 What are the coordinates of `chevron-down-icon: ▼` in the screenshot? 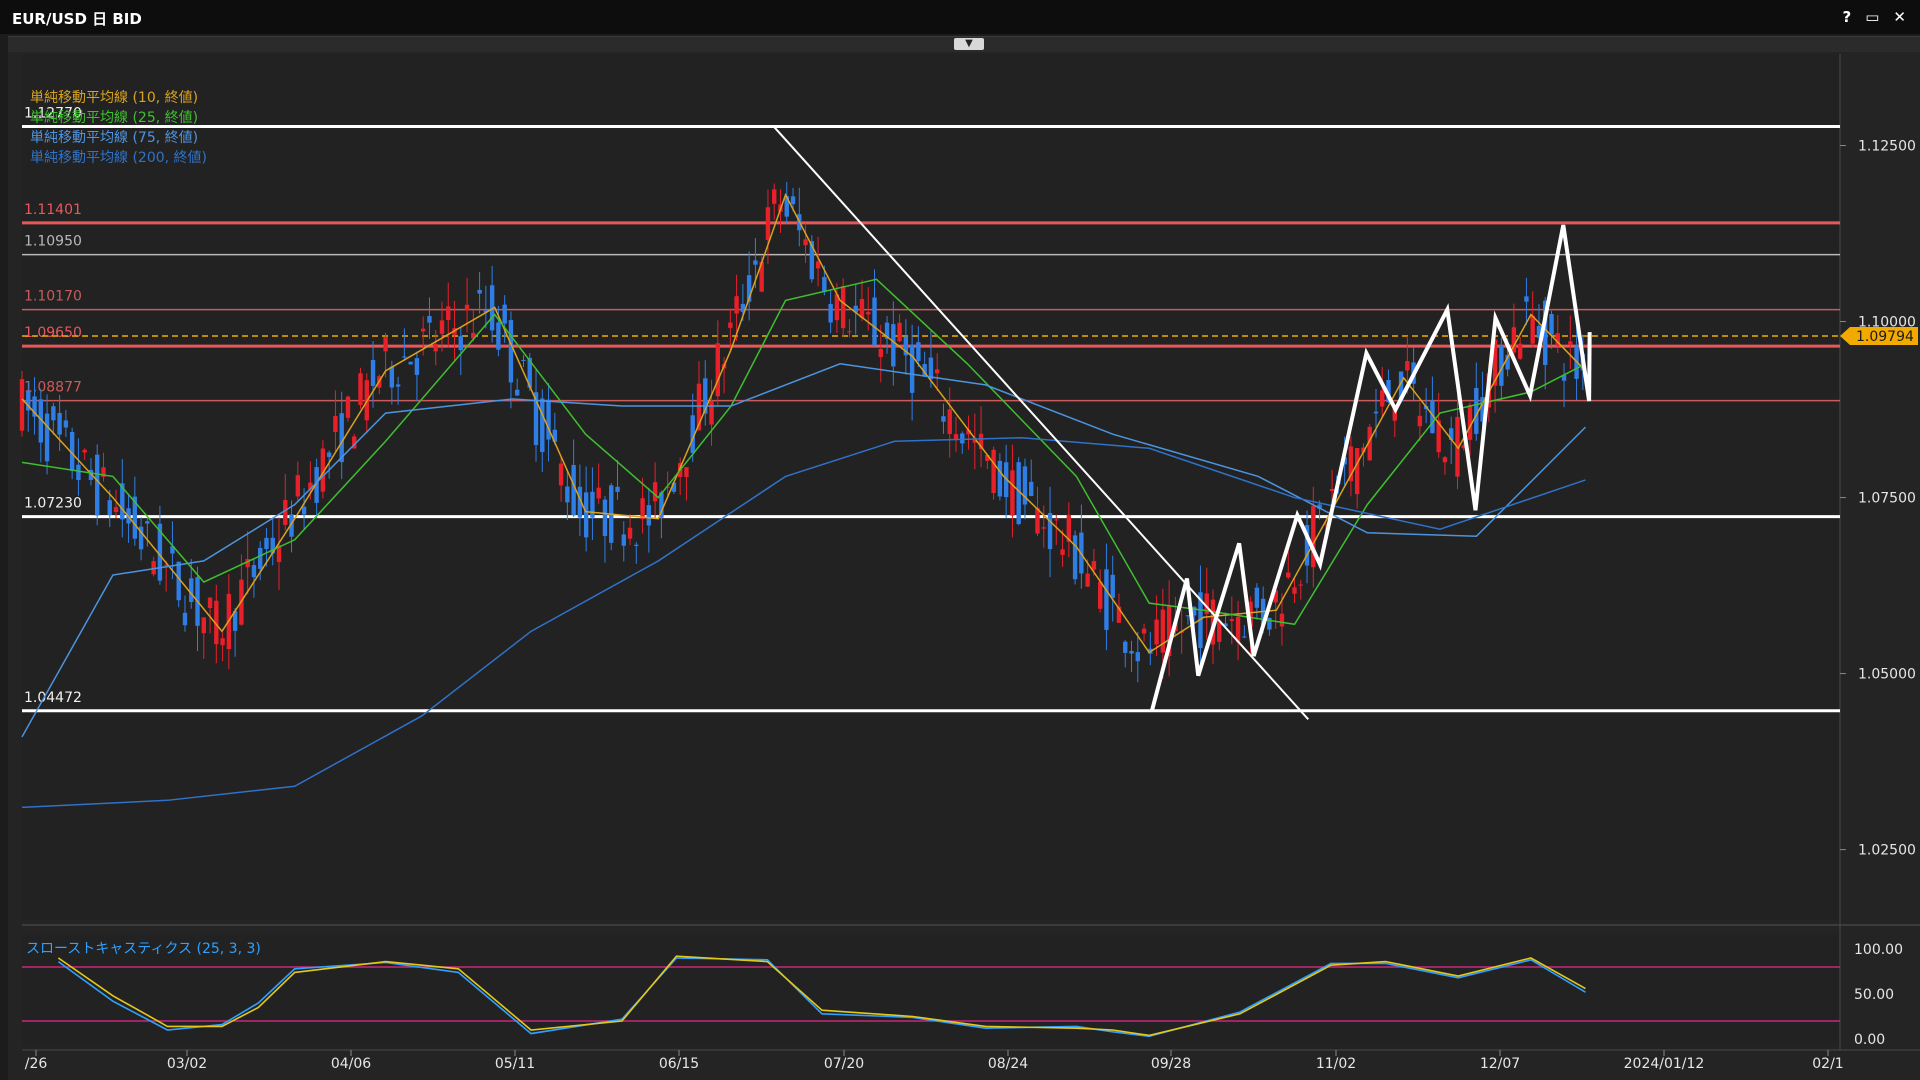 It's located at (969, 44).